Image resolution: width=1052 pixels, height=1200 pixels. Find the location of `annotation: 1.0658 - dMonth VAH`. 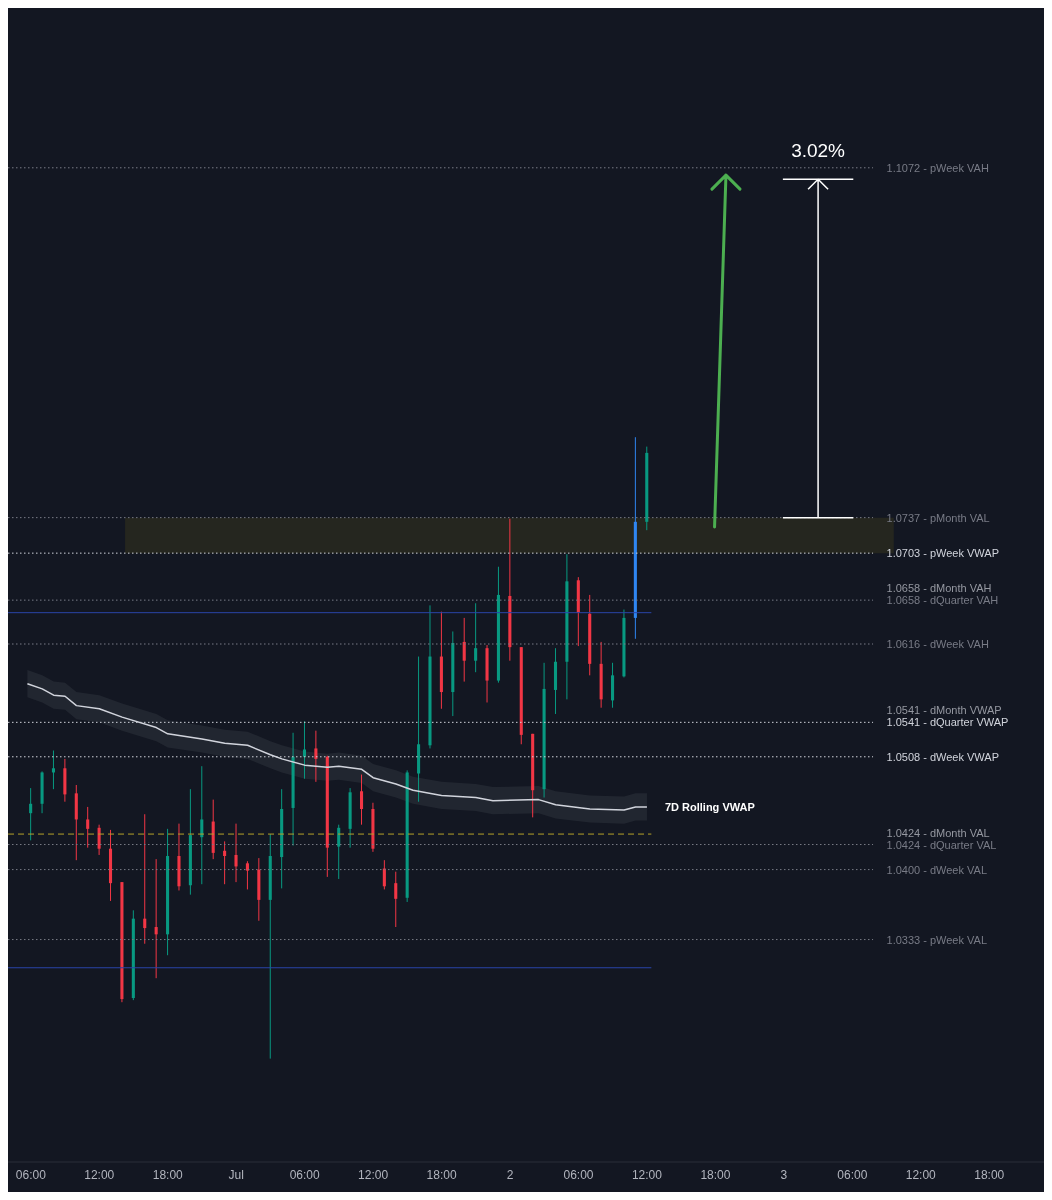

annotation: 1.0658 - dMonth VAH is located at coordinates (939, 588).